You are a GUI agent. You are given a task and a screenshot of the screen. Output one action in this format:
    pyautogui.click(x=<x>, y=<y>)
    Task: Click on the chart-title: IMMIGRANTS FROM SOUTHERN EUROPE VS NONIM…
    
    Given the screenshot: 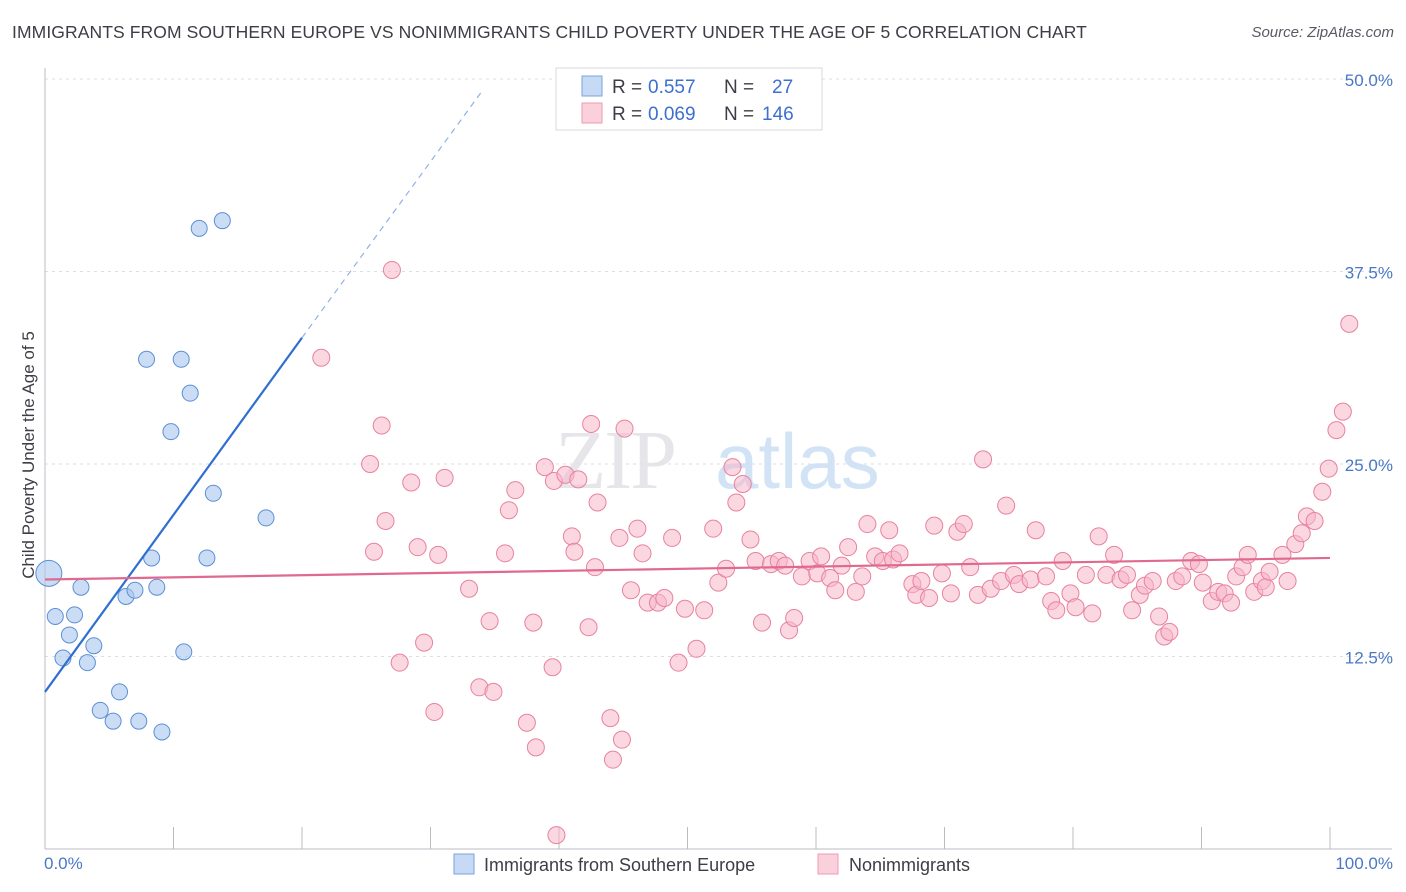 What is the action you would take?
    pyautogui.click(x=549, y=32)
    